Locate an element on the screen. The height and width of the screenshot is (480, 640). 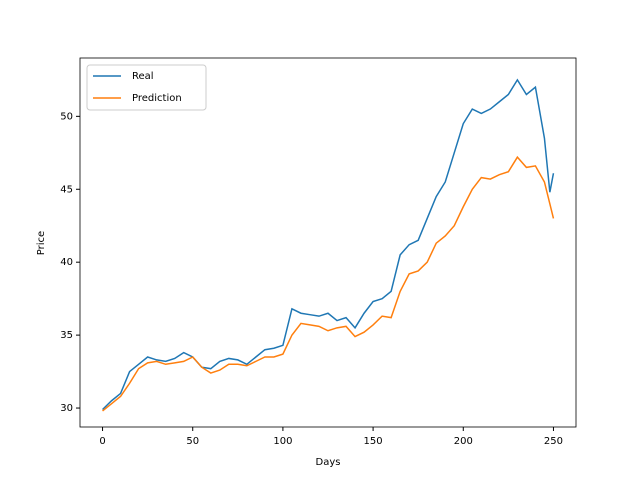
x-tick-label: 50 is located at coordinates (192, 441).